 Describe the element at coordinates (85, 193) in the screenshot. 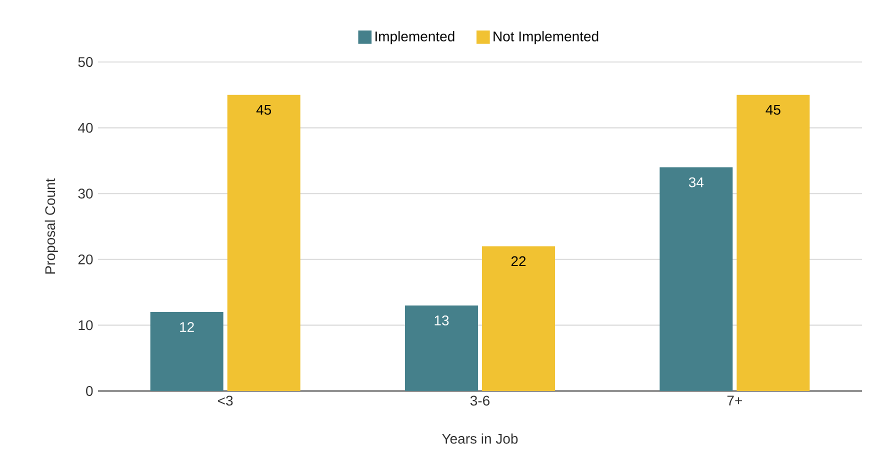

I see `y-tick-label: 30` at that location.